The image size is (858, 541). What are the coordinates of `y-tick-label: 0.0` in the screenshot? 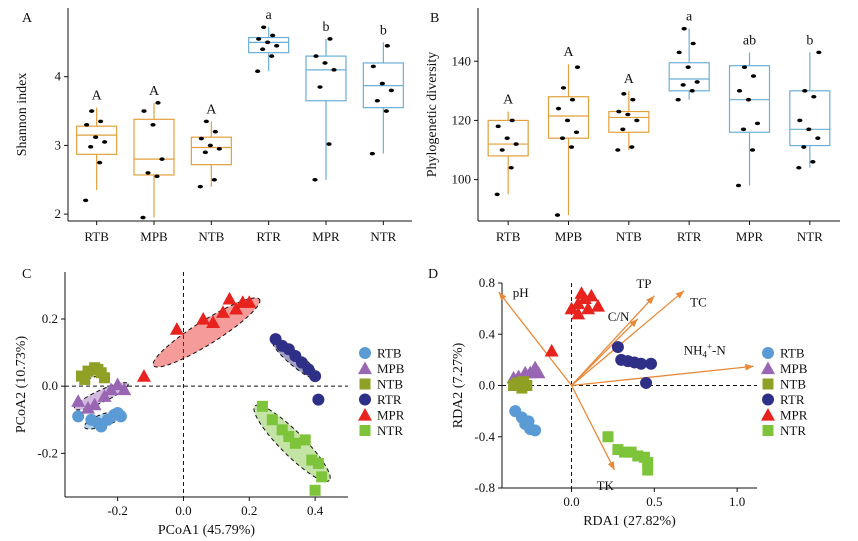 It's located at (50, 385).